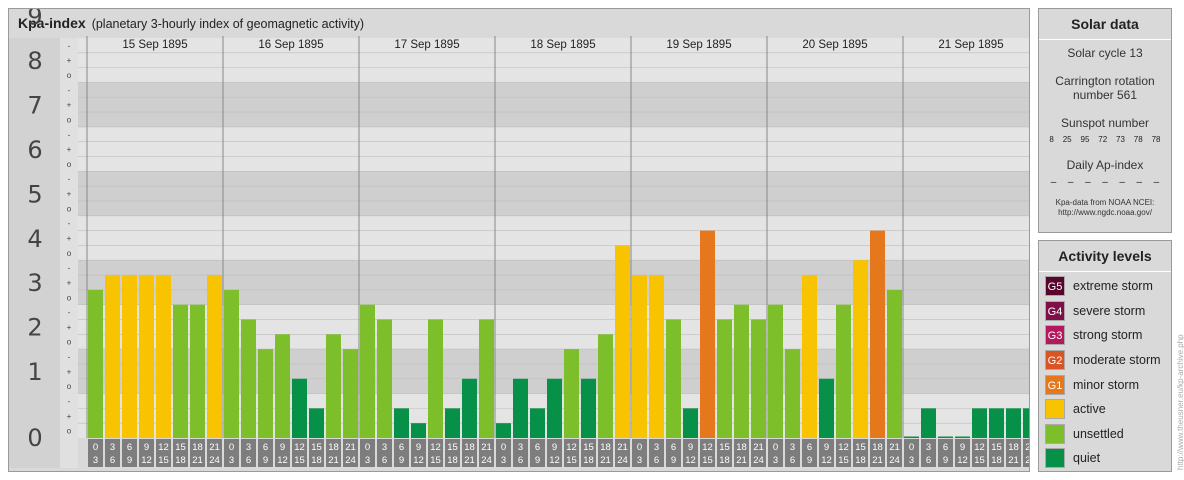  What do you see at coordinates (1105, 139) in the screenshot?
I see `sunspot-values: 8 25 95 72 73 78 78` at bounding box center [1105, 139].